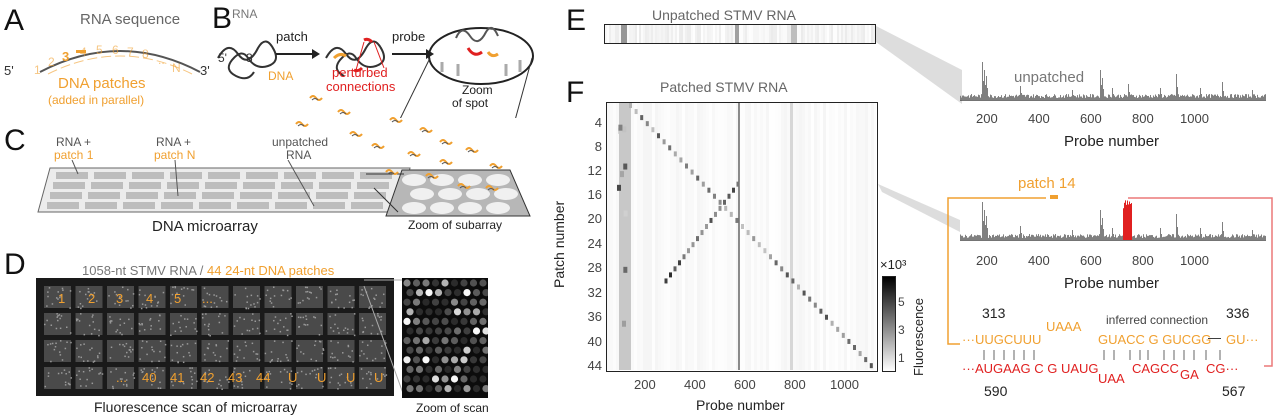  Describe the element at coordinates (120, 62) in the screenshot. I see `rna-arc-diagram` at that location.